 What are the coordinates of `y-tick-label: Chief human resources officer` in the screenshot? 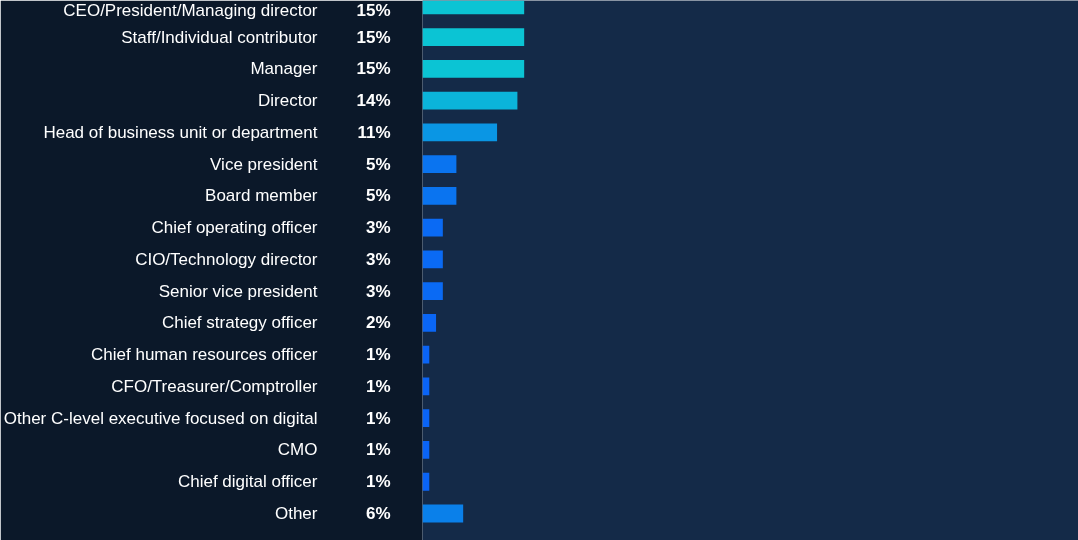 It's located at (204, 355).